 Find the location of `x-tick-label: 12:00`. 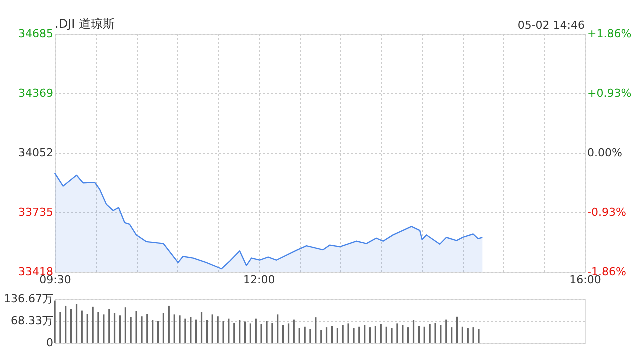

x-tick-label: 12:00 is located at coordinates (259, 280).